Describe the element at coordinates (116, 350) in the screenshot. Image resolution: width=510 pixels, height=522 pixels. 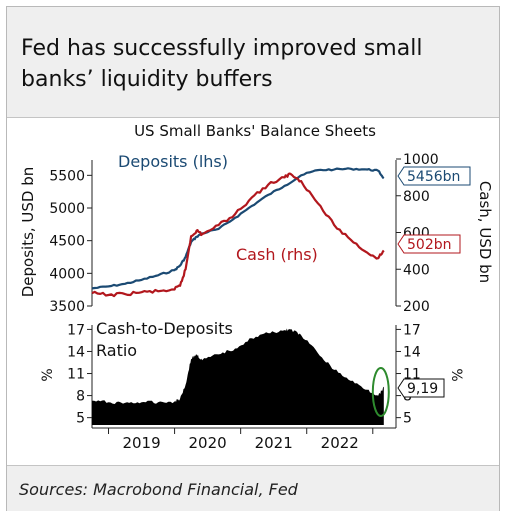
I see `ratio-title-line2: Ratio` at that location.